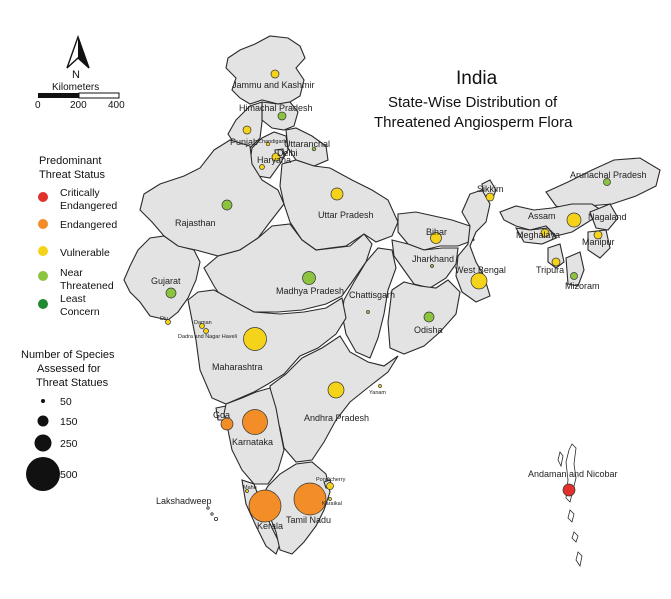  I want to click on circle-jammu-kashmir, so click(275, 74).